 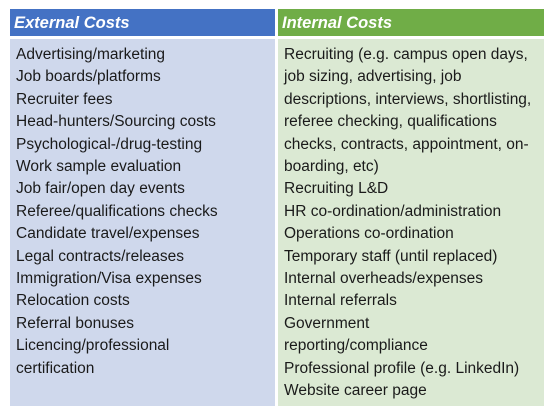 I want to click on list-item: Legal contracts/releases, so click(x=100, y=256).